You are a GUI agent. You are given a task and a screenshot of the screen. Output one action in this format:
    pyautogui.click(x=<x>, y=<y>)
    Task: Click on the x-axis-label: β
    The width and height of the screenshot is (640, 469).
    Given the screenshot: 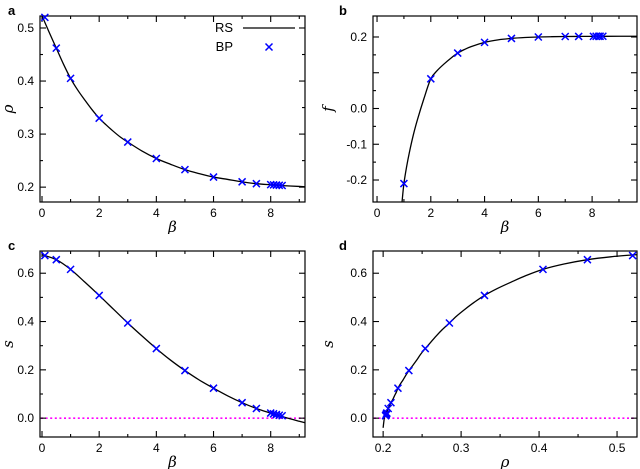 What is the action you would take?
    pyautogui.click(x=172, y=461)
    